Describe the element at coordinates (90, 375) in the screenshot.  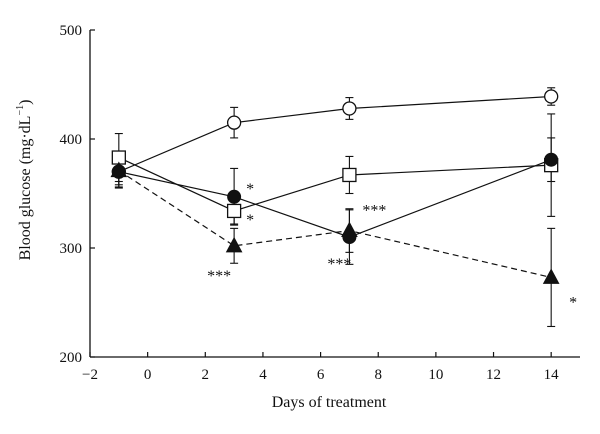
I see `x-tick-label: −2` at that location.